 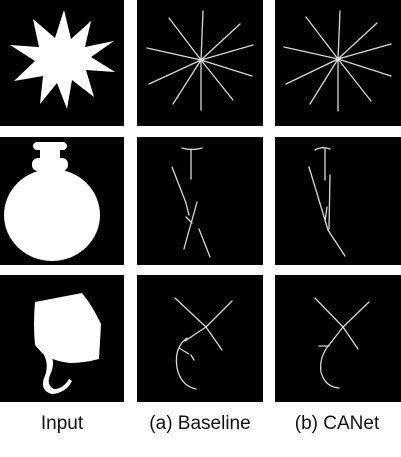 I want to click on baseline-star-skeleton, so click(x=200, y=63).